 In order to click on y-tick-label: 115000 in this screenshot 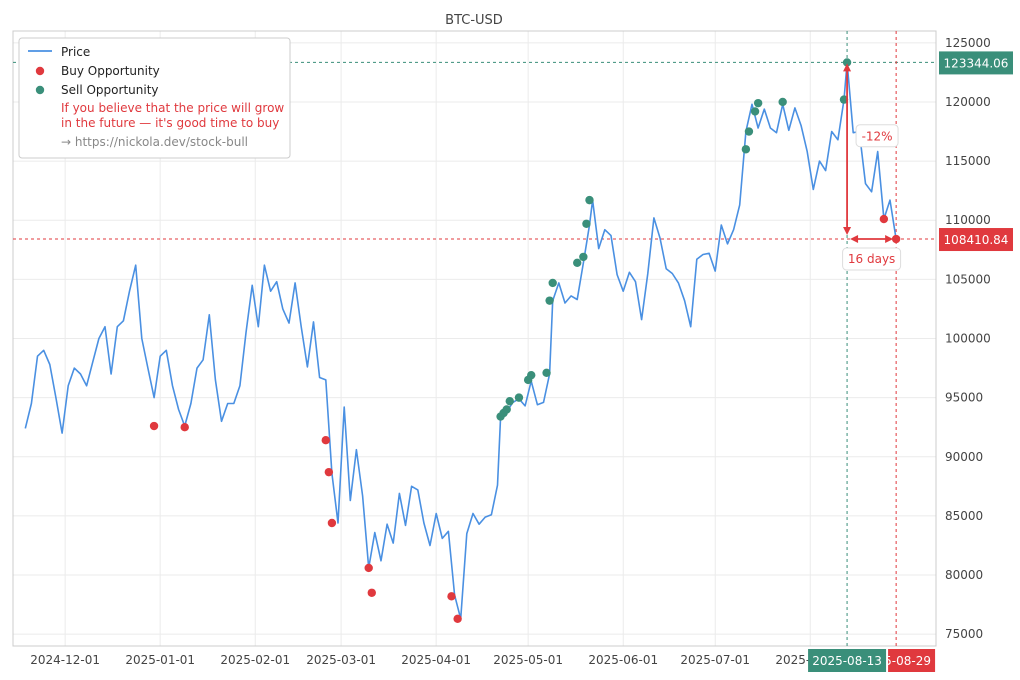, I will do `click(968, 161)`.